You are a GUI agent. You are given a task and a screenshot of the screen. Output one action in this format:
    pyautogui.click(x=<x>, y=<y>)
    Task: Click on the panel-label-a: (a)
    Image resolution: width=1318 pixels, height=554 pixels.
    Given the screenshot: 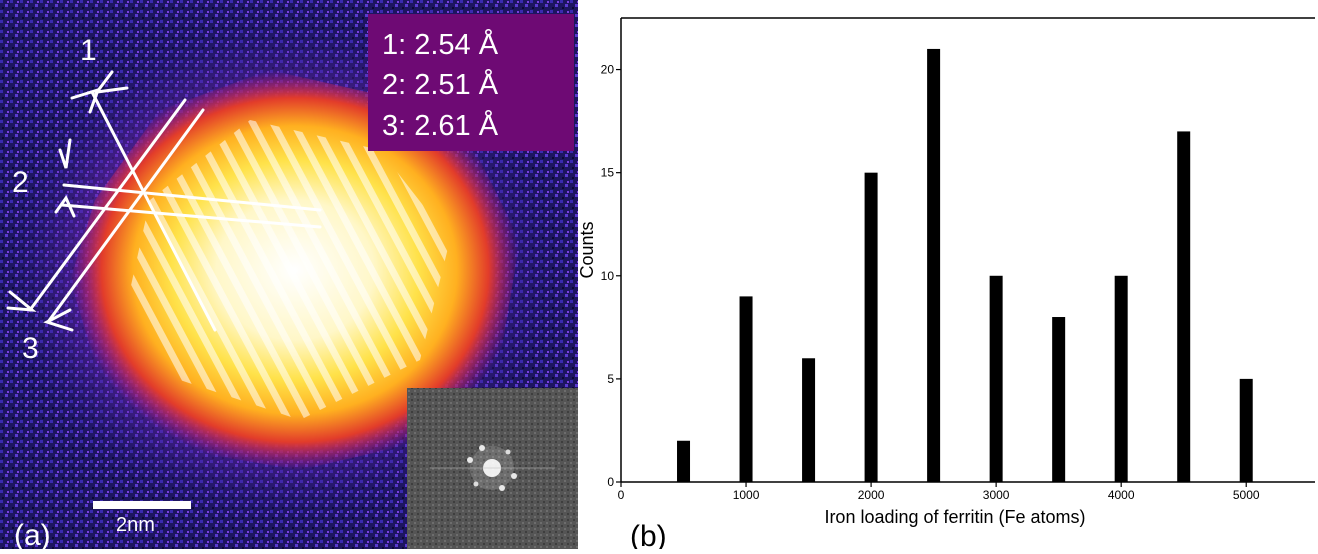 What is the action you would take?
    pyautogui.click(x=32, y=534)
    